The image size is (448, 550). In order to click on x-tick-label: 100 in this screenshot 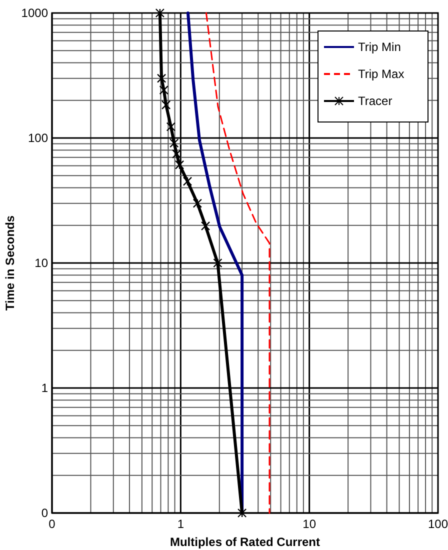, I will do `click(438, 524)`.